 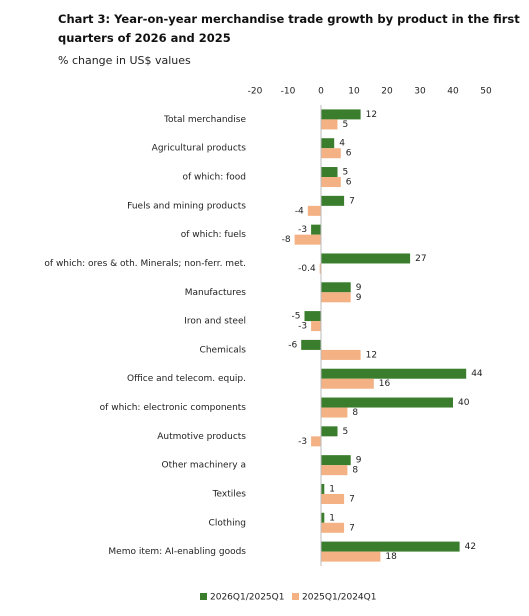 What do you see at coordinates (216, 293) in the screenshot?
I see `category-label: Manufactures` at bounding box center [216, 293].